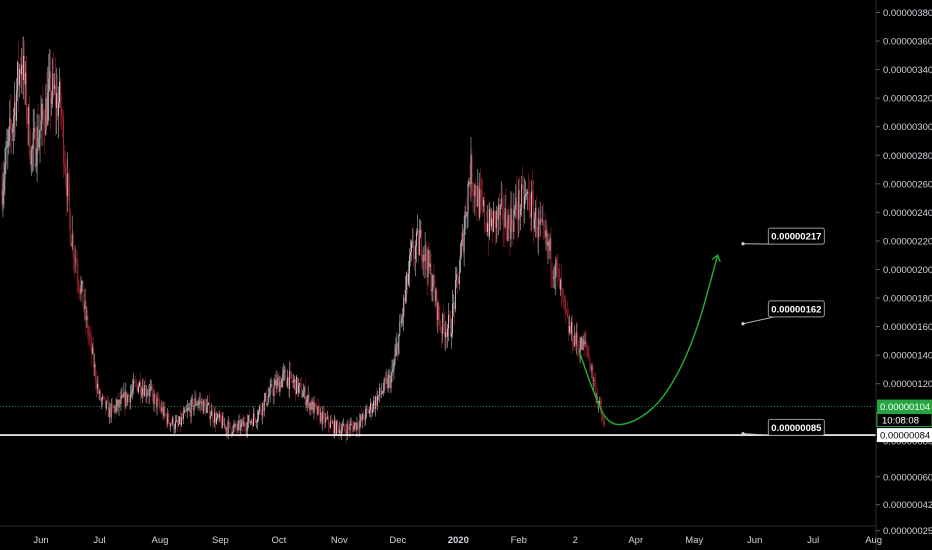  What do you see at coordinates (648, 340) in the screenshot?
I see `projection-curve` at bounding box center [648, 340].